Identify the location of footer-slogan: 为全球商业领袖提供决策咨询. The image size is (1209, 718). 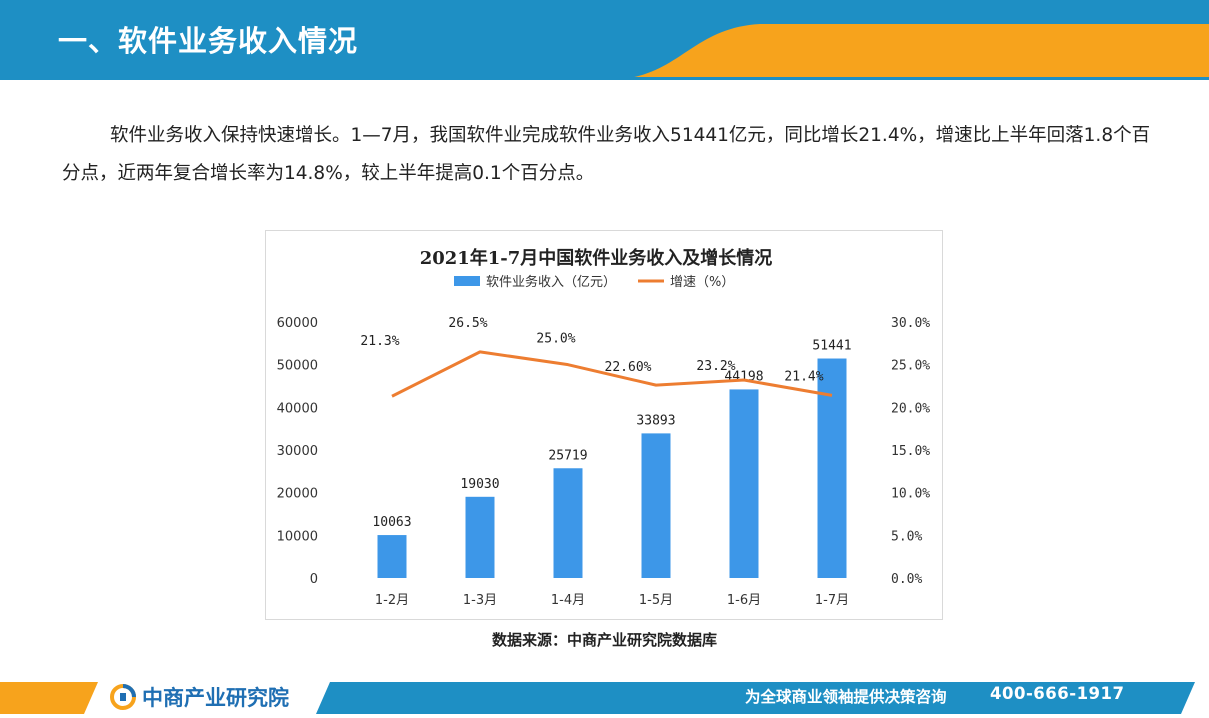
(846, 697).